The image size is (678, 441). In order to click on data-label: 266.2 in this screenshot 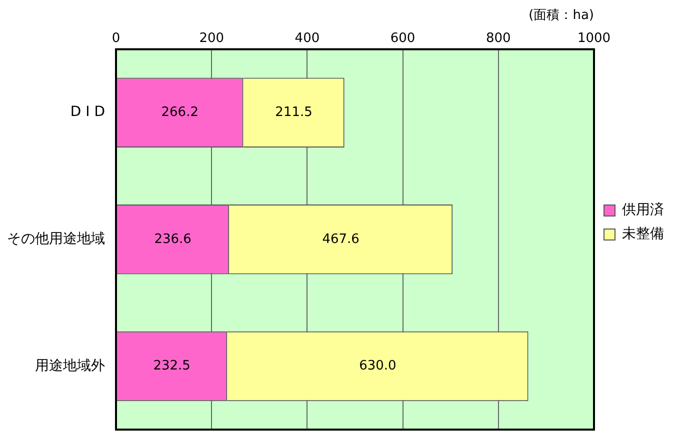, I will do `click(179, 112)`.